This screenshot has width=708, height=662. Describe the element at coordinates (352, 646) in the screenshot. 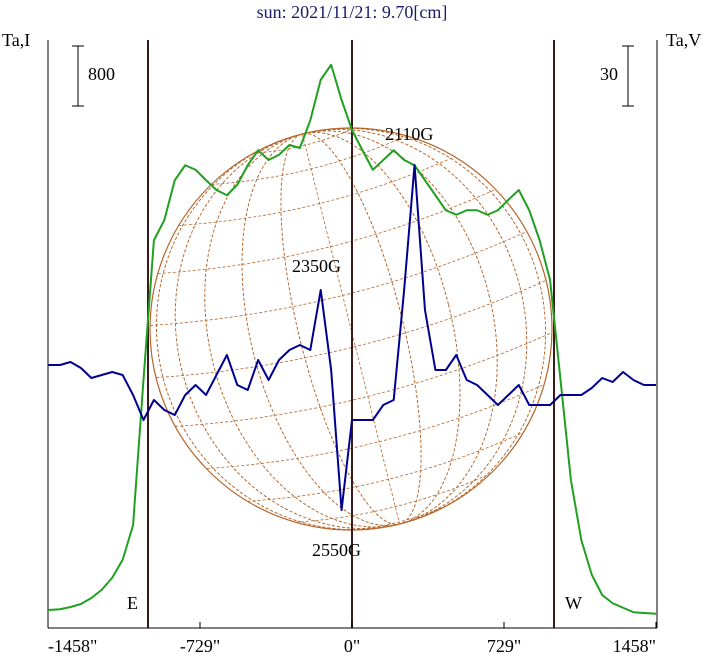

I see `x-tick-label: 0"` at that location.